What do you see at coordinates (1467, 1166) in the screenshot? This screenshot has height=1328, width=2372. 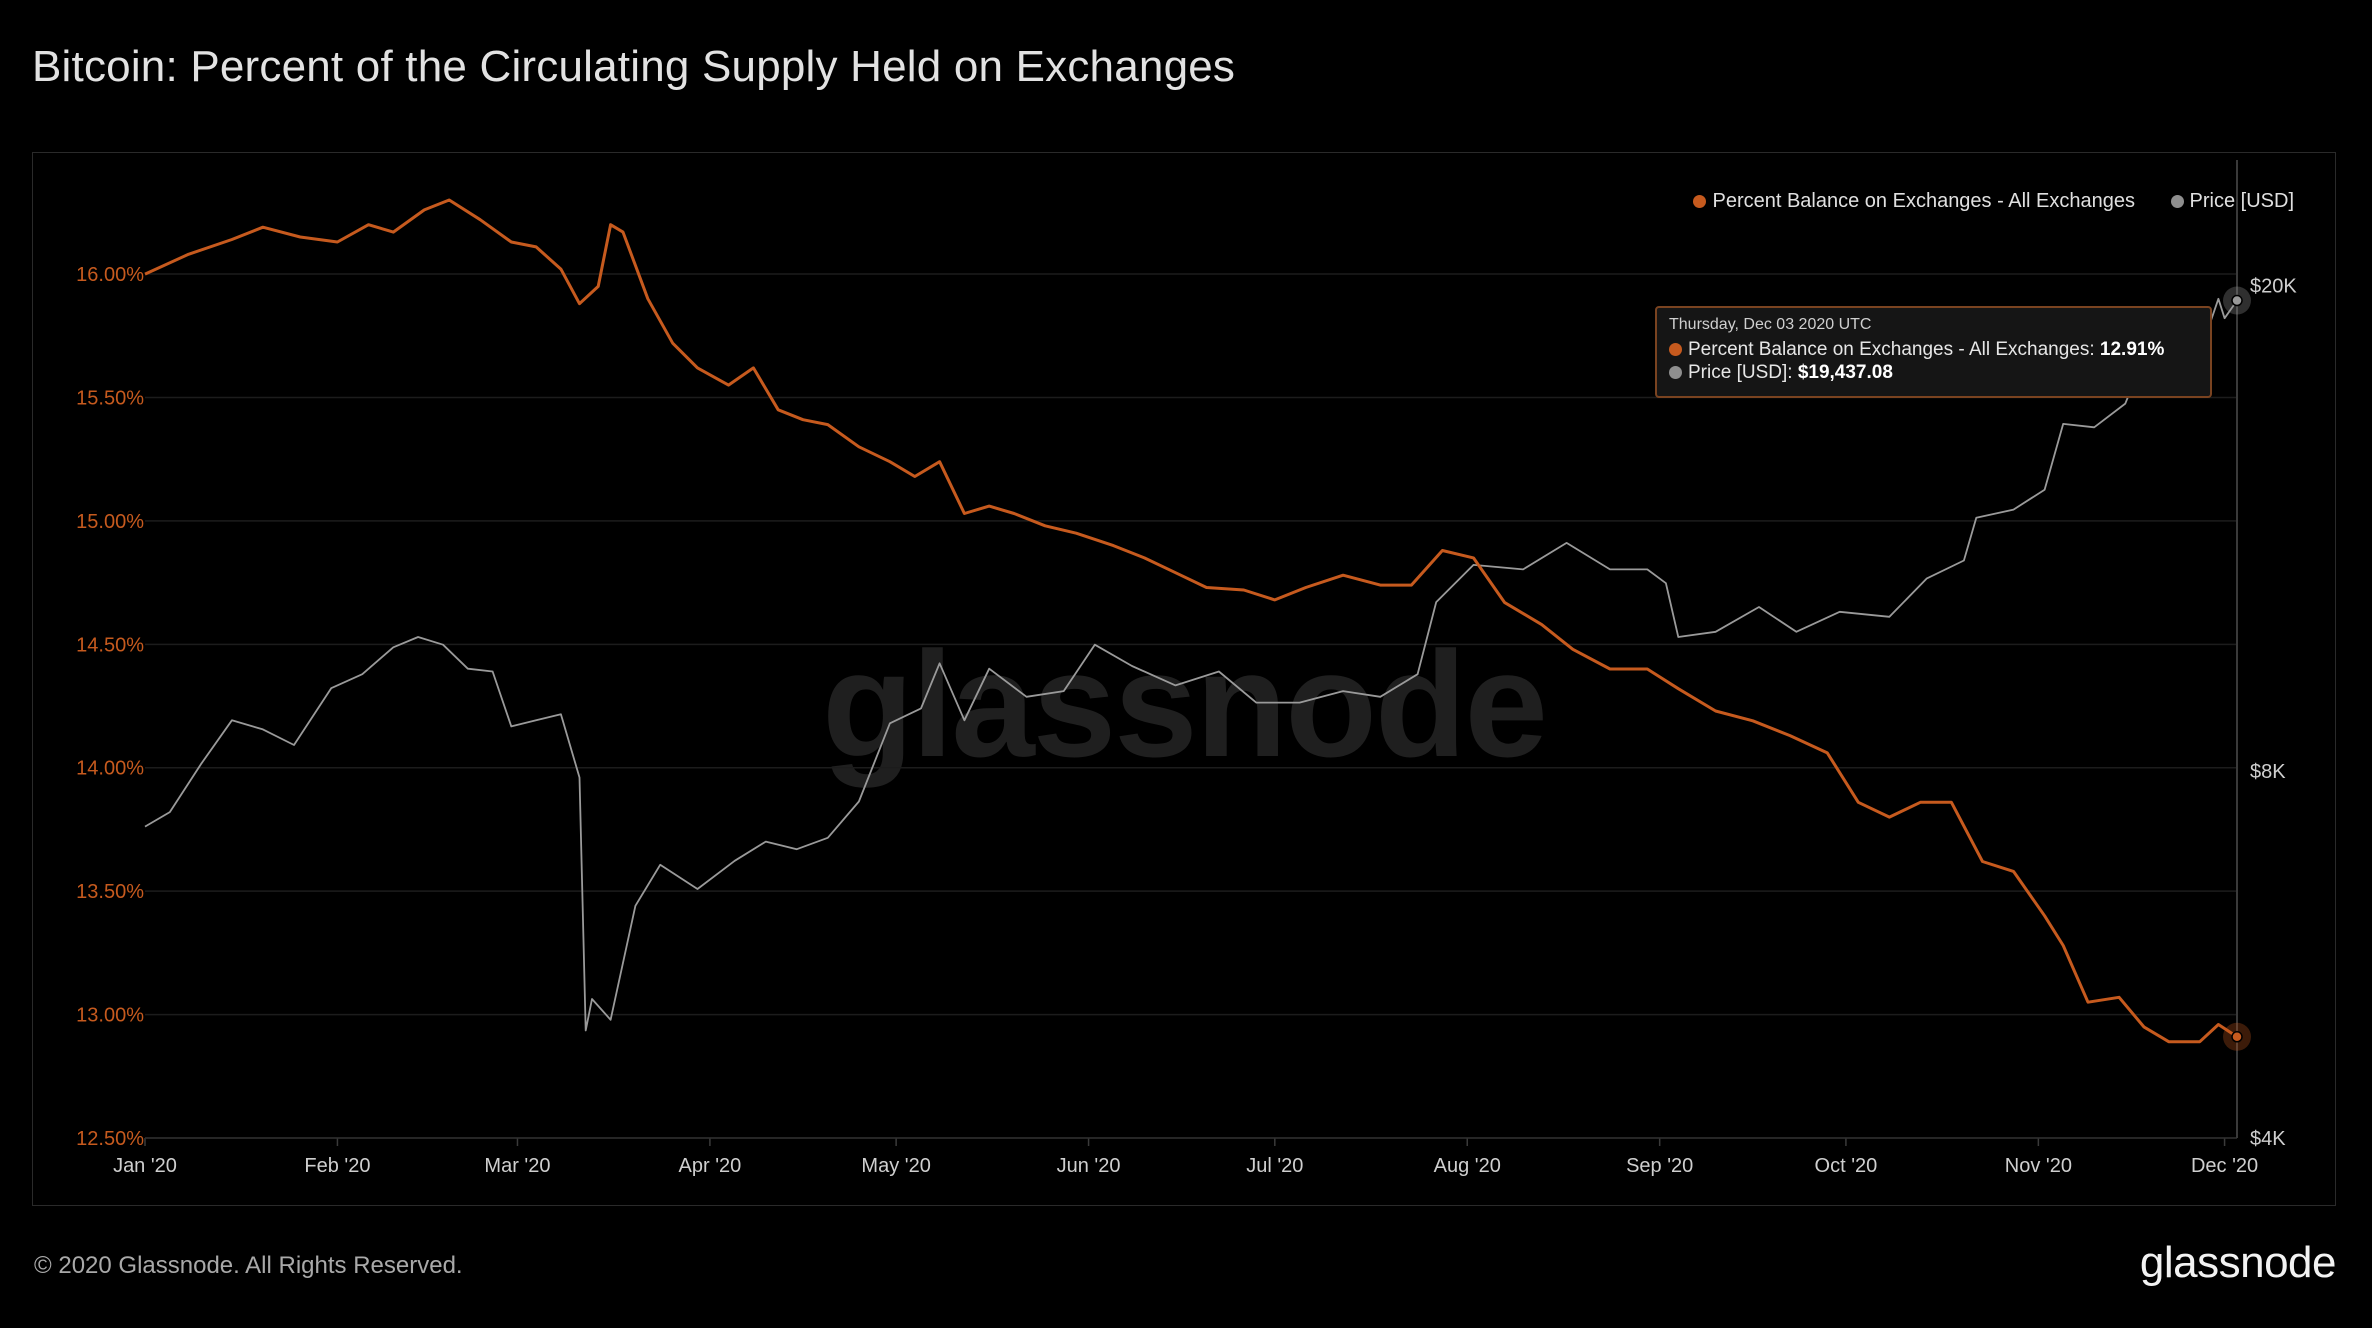 I see `x-axis-tick-label: Aug '20` at bounding box center [1467, 1166].